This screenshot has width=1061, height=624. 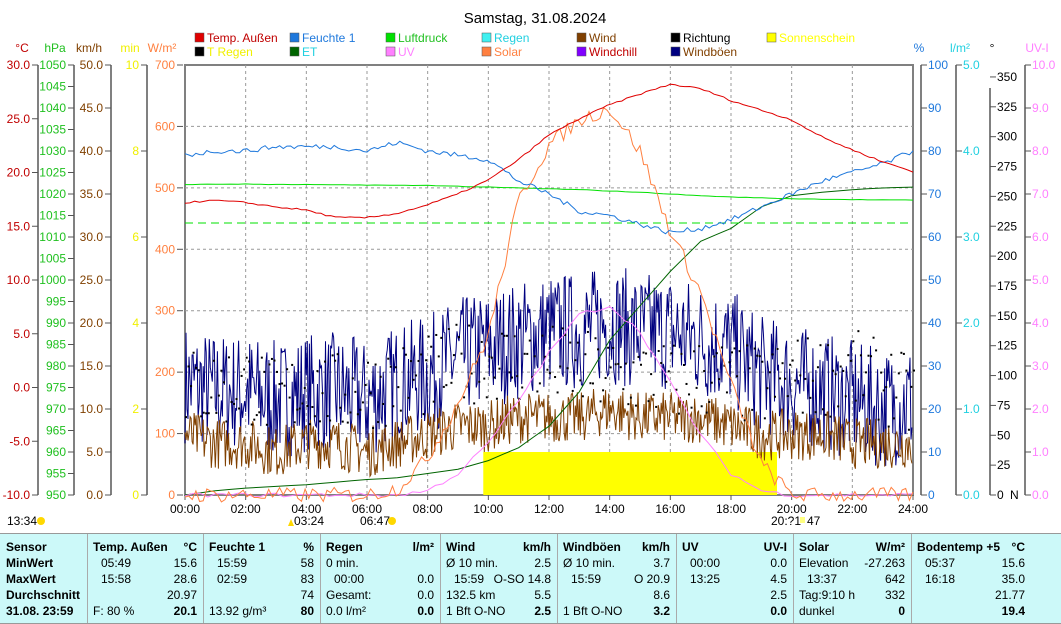 What do you see at coordinates (655, 547) in the screenshot?
I see `column-unit: km/h` at bounding box center [655, 547].